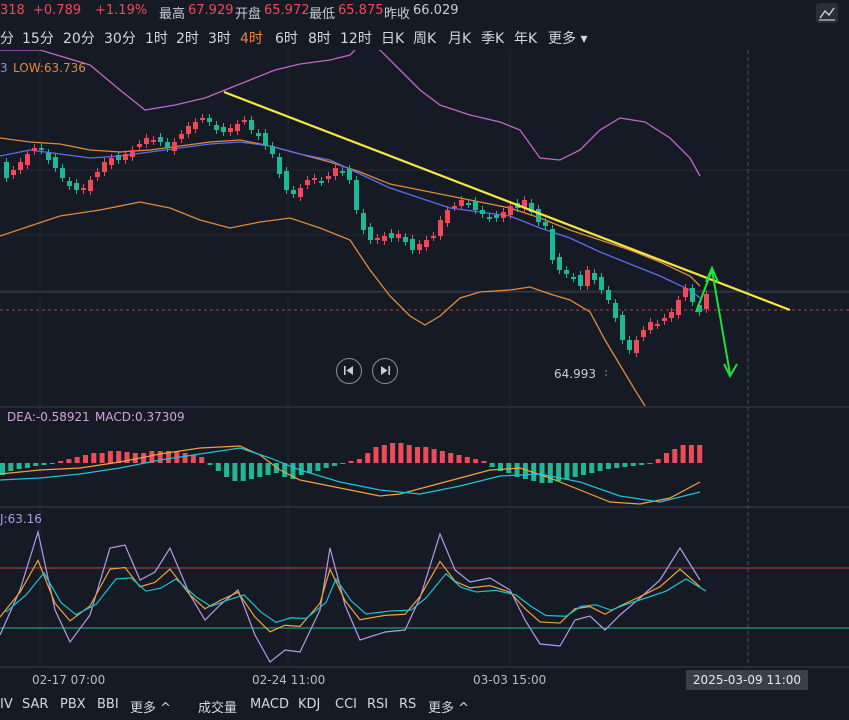 Image resolution: width=849 pixels, height=720 pixels. Describe the element at coordinates (108, 704) in the screenshot. I see `indicator-left-3: BBI` at that location.